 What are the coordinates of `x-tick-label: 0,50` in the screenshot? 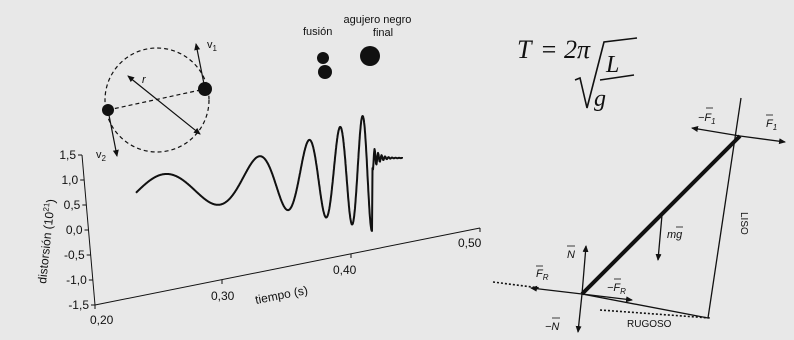 It's located at (470, 243).